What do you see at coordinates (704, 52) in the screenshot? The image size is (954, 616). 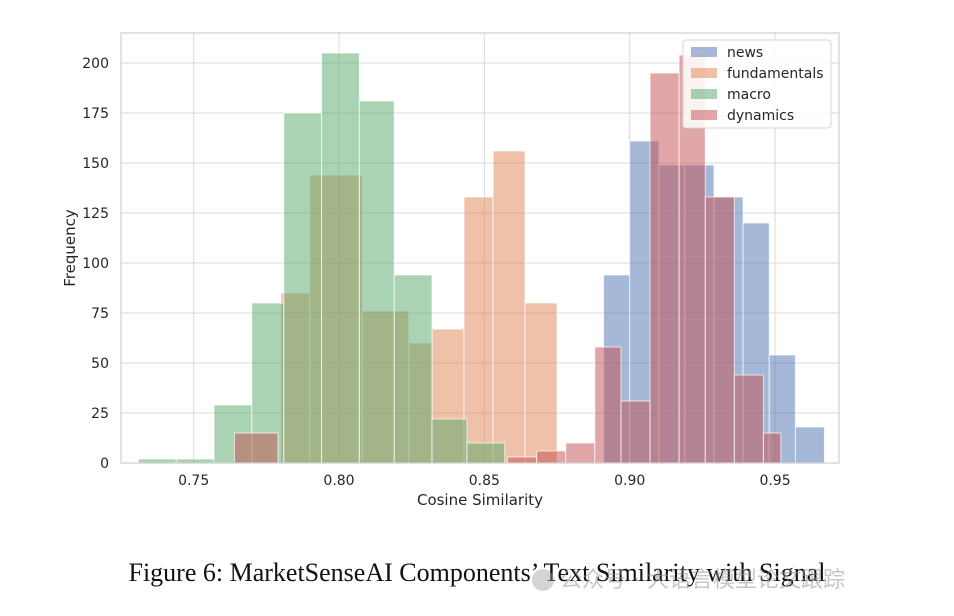 I see `legend-swatch-news` at bounding box center [704, 52].